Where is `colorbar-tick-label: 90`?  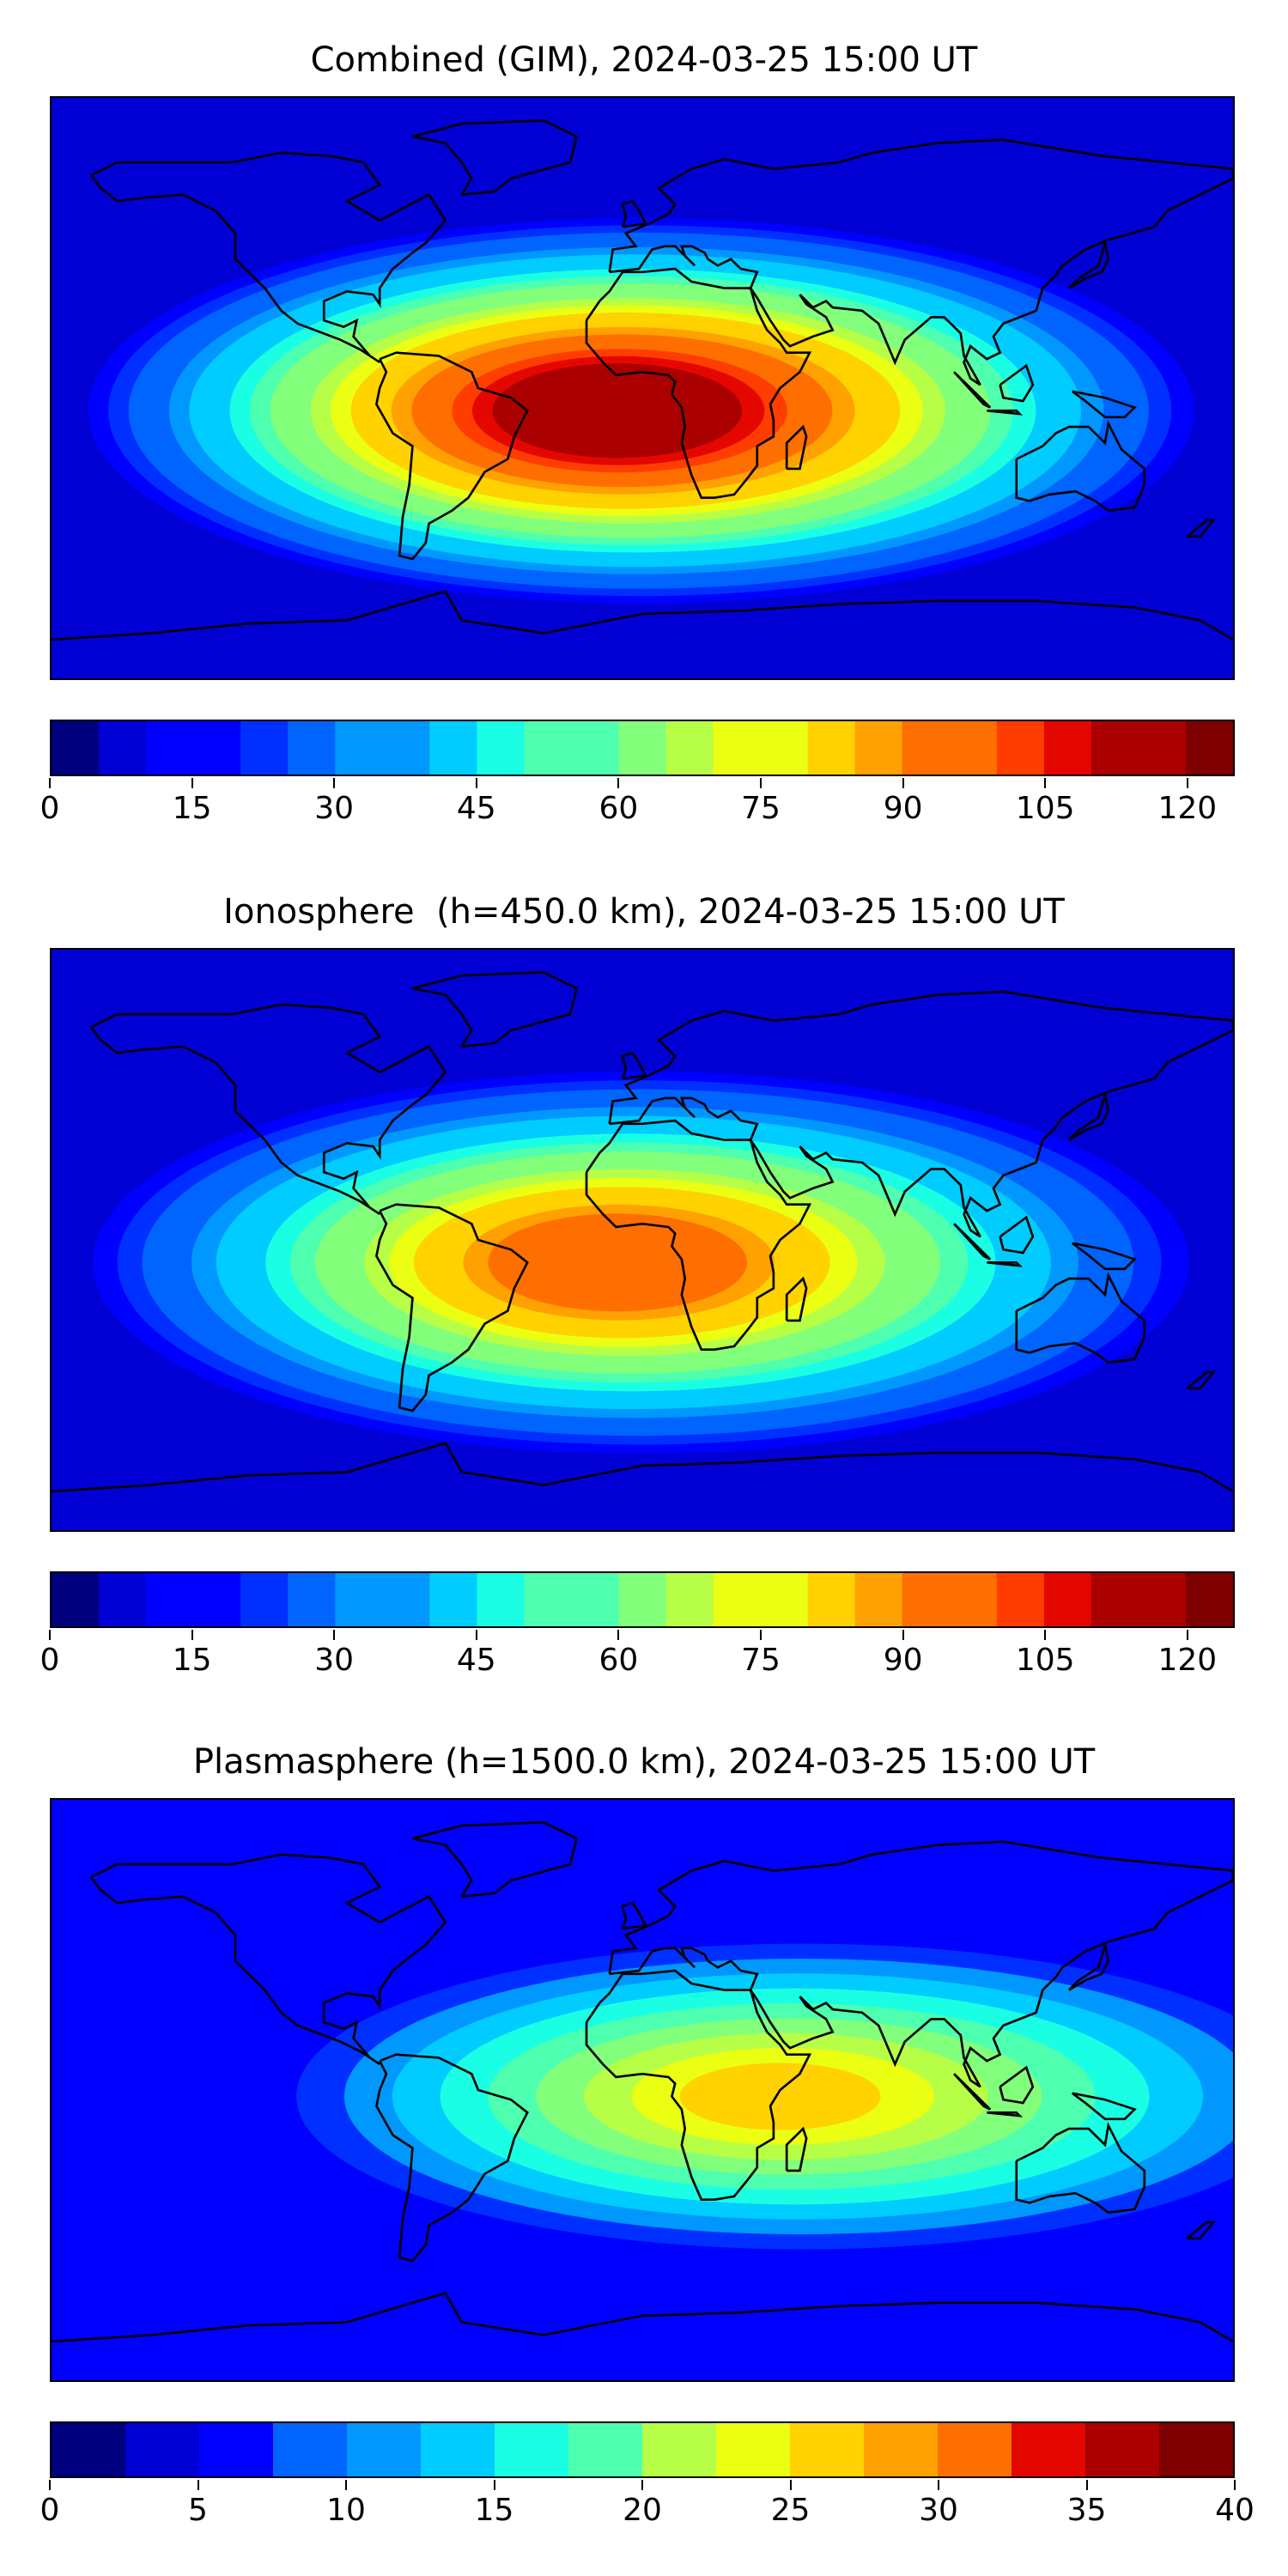 colorbar-tick-label: 90 is located at coordinates (903, 808).